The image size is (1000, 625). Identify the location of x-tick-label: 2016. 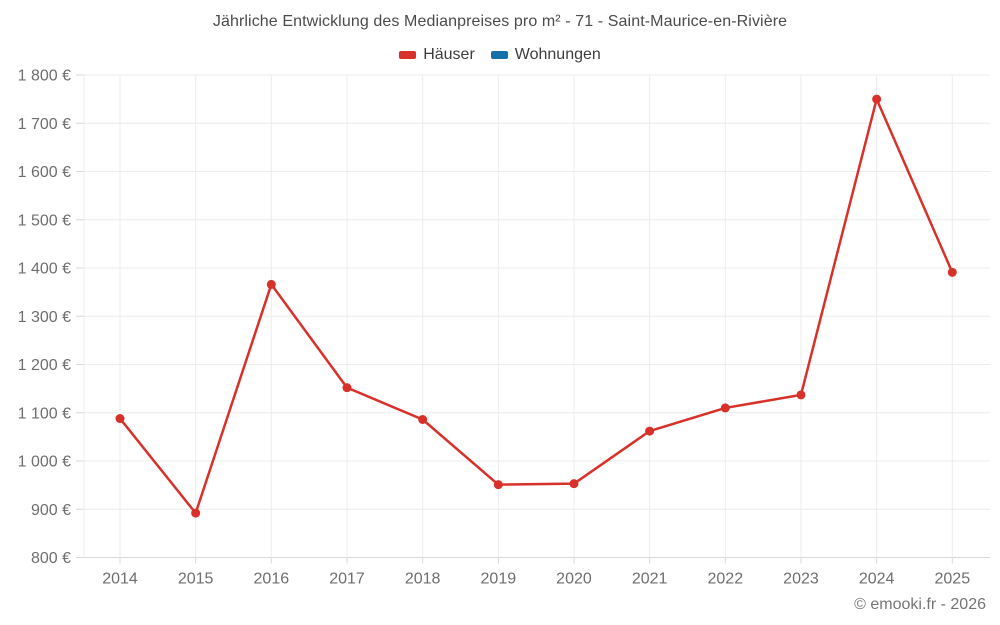
(272, 579).